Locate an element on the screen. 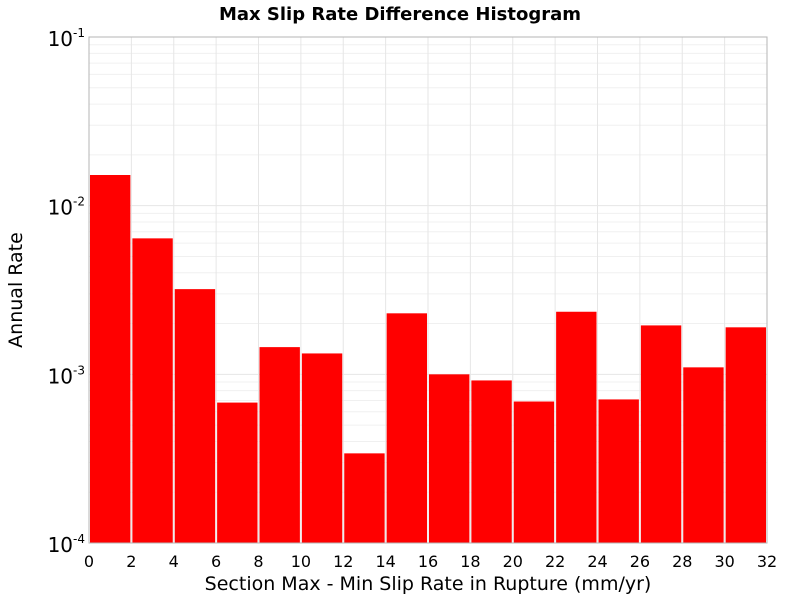  chart-title: Max Slip Rate Difference Histogram is located at coordinates (400, 14).